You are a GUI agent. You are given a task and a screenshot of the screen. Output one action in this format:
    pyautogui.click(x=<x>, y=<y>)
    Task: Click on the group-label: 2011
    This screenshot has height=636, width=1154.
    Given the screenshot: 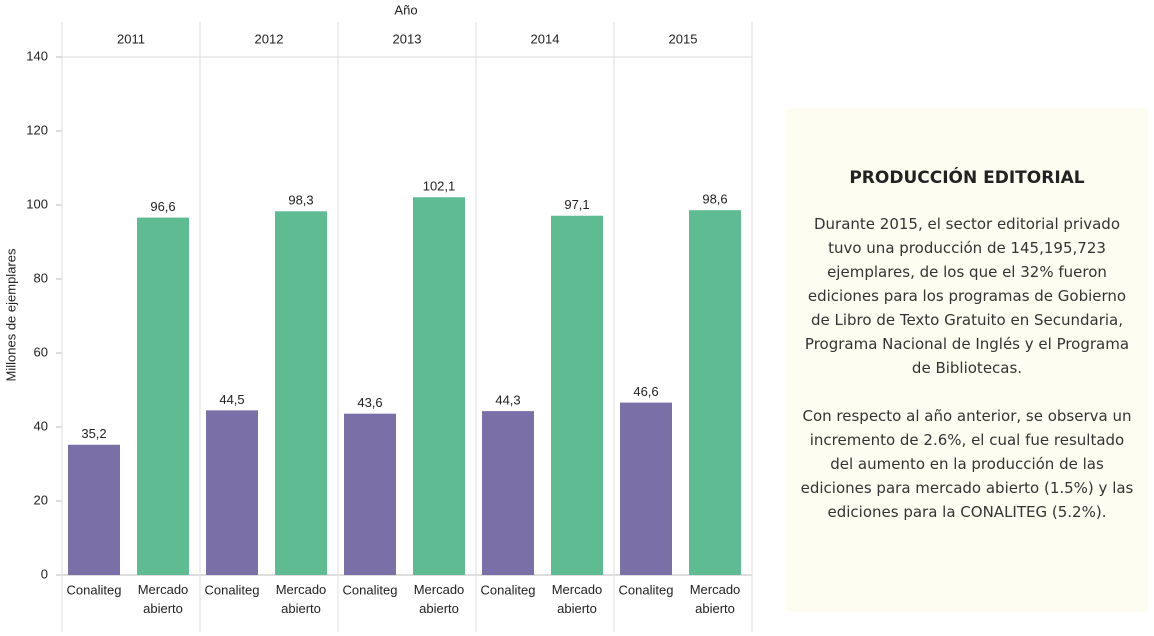 What is the action you would take?
    pyautogui.click(x=131, y=38)
    